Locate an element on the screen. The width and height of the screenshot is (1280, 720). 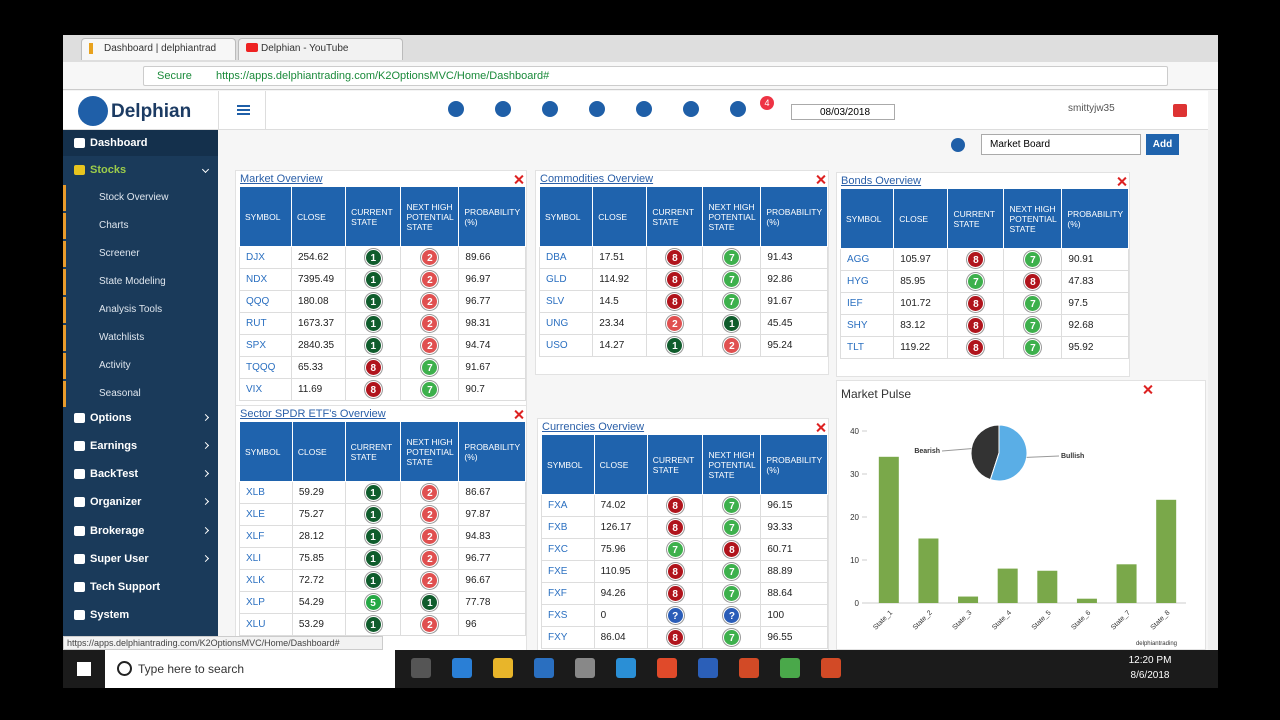
symbol-link: FXY is located at coordinates (568, 637).